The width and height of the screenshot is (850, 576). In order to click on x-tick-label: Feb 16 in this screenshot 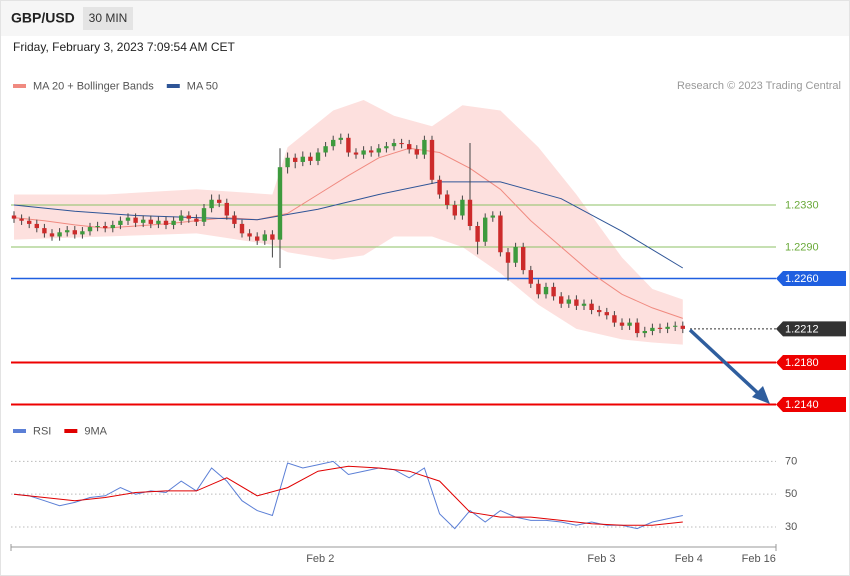, I will do `click(759, 559)`.